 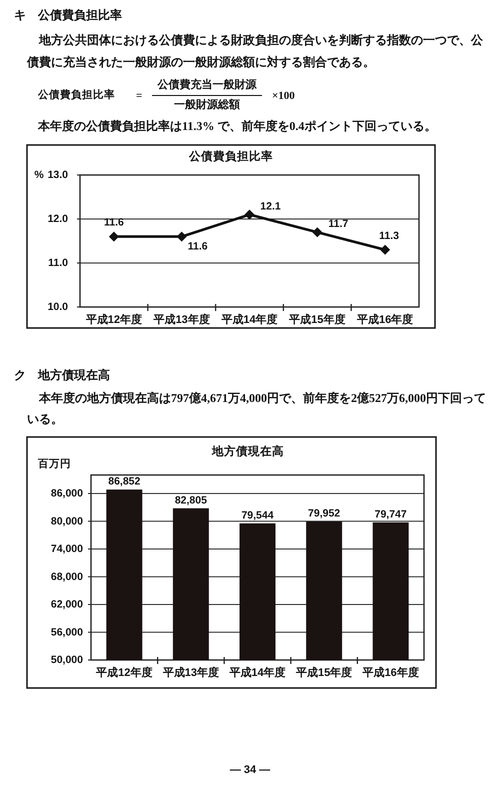 What do you see at coordinates (62, 375) in the screenshot?
I see `text: ク 地方債現在高` at bounding box center [62, 375].